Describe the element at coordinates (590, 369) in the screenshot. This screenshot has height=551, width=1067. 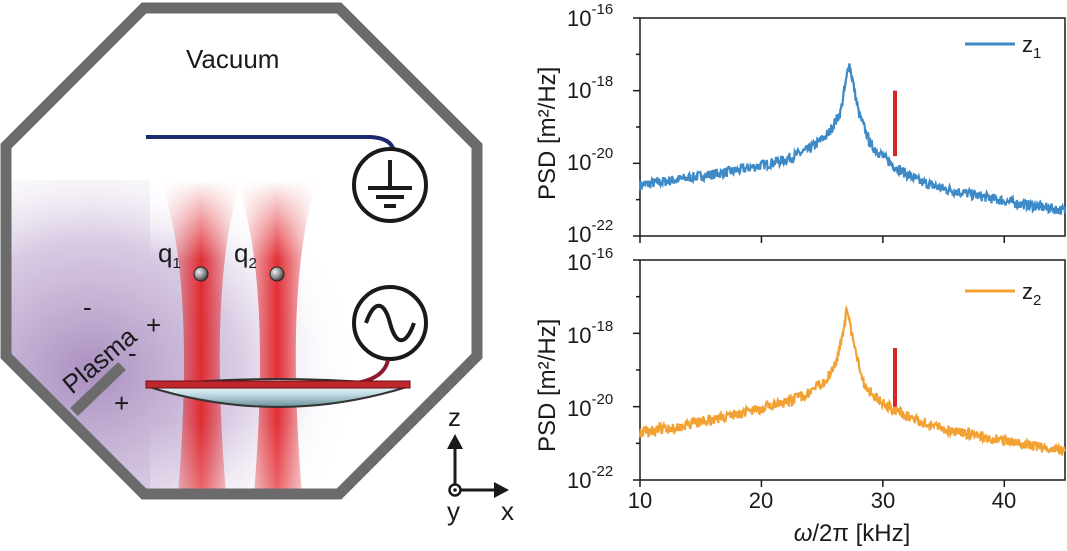
I see `ytick-labels-bottom: 10-16 10-18 10-20 10-22` at that location.